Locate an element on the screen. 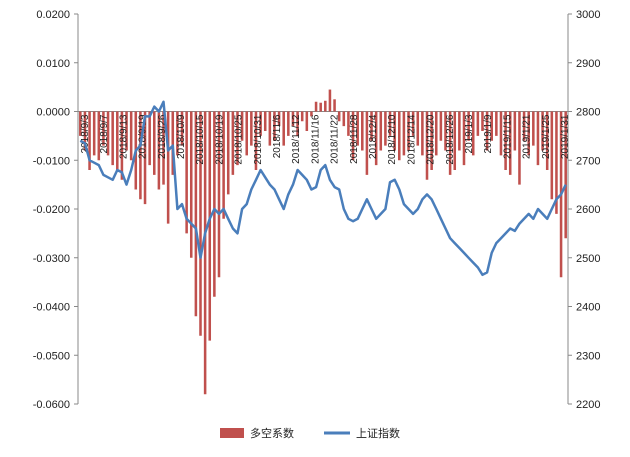 This screenshot has height=457, width=630. category-label: 2018/9/26 is located at coordinates (162, 136).